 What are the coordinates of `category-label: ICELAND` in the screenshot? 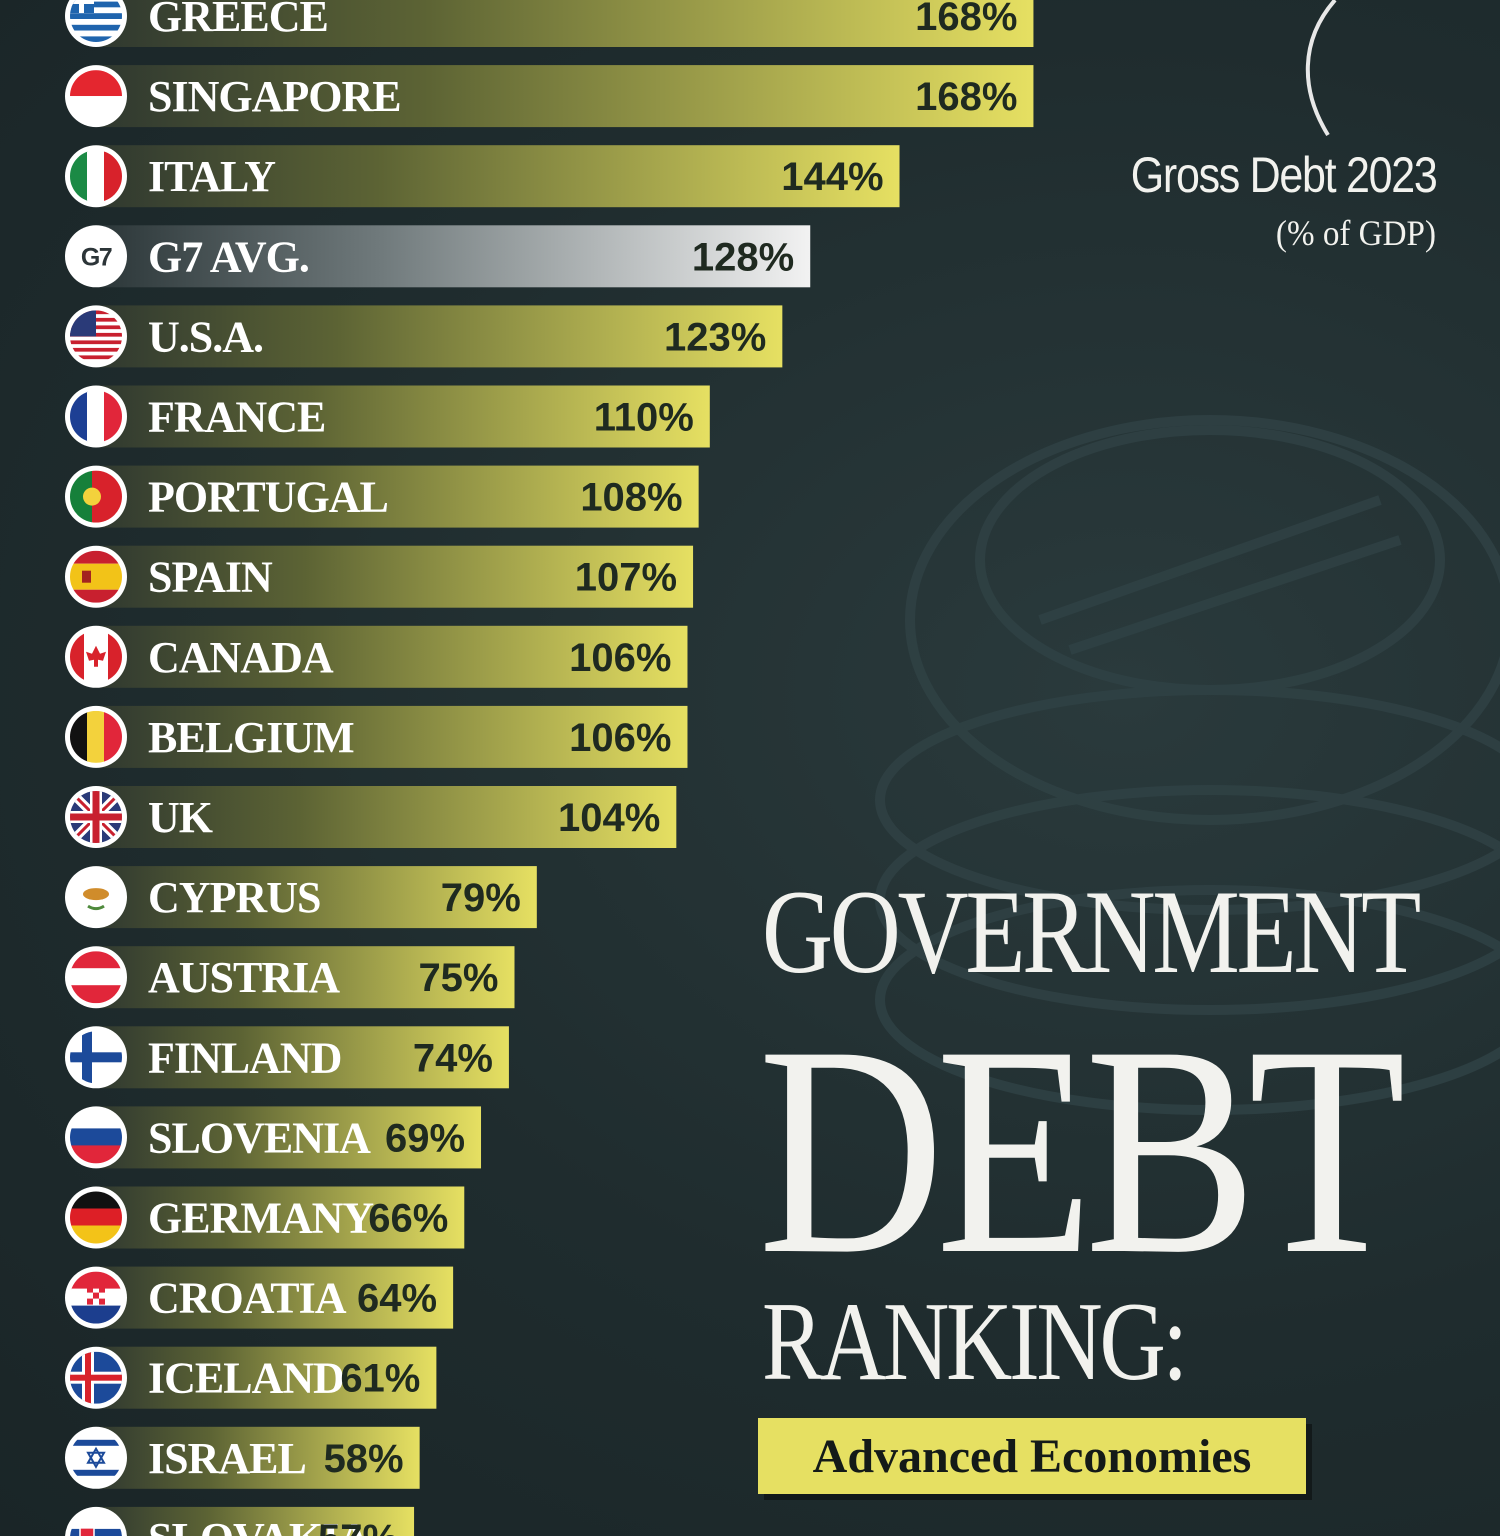 It's located at (246, 1378).